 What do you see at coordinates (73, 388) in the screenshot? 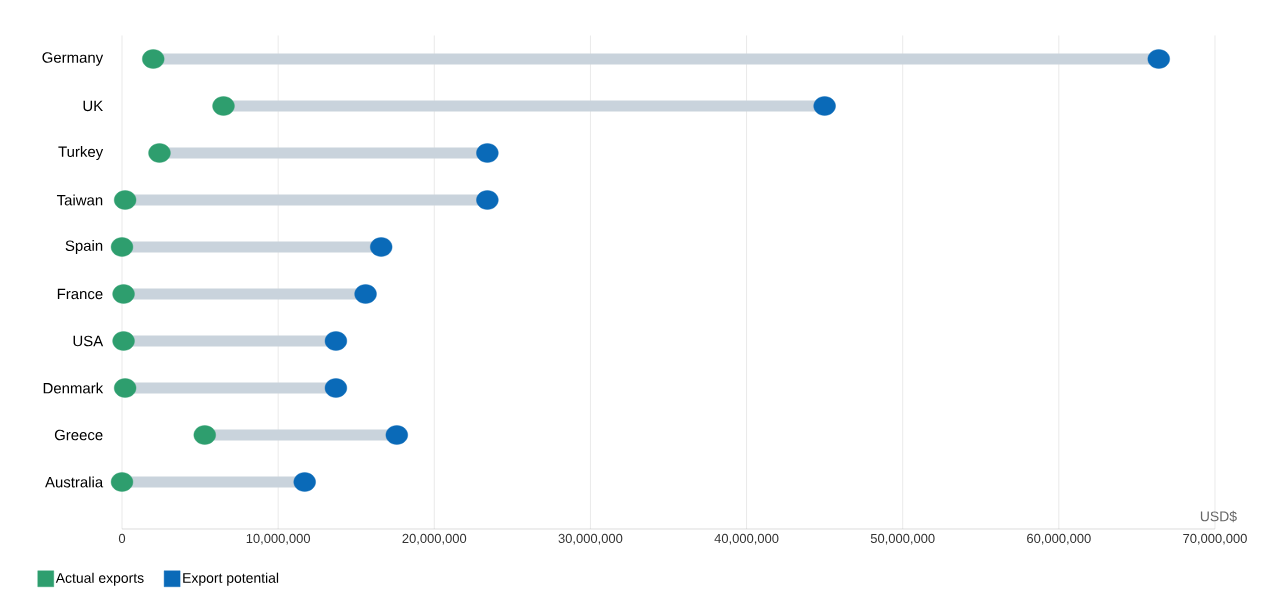
I see `y-tick-label: Denmark` at bounding box center [73, 388].